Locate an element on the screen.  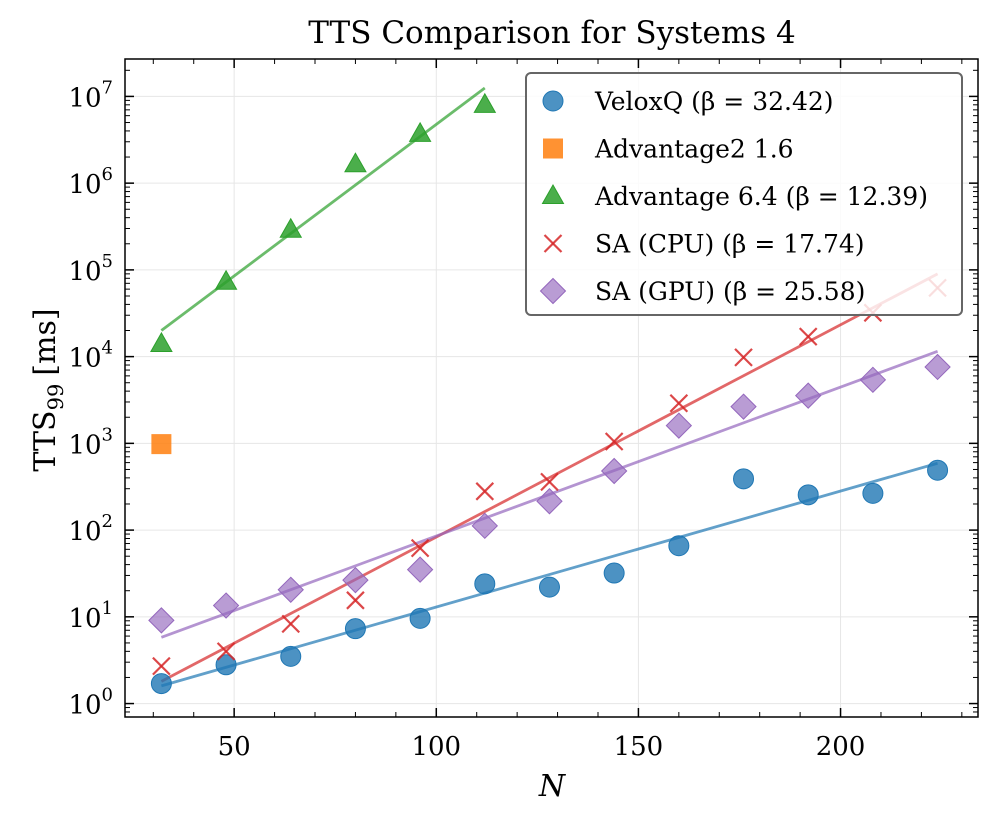
y-tick-label: 10⁷ is located at coordinates (90, 95).